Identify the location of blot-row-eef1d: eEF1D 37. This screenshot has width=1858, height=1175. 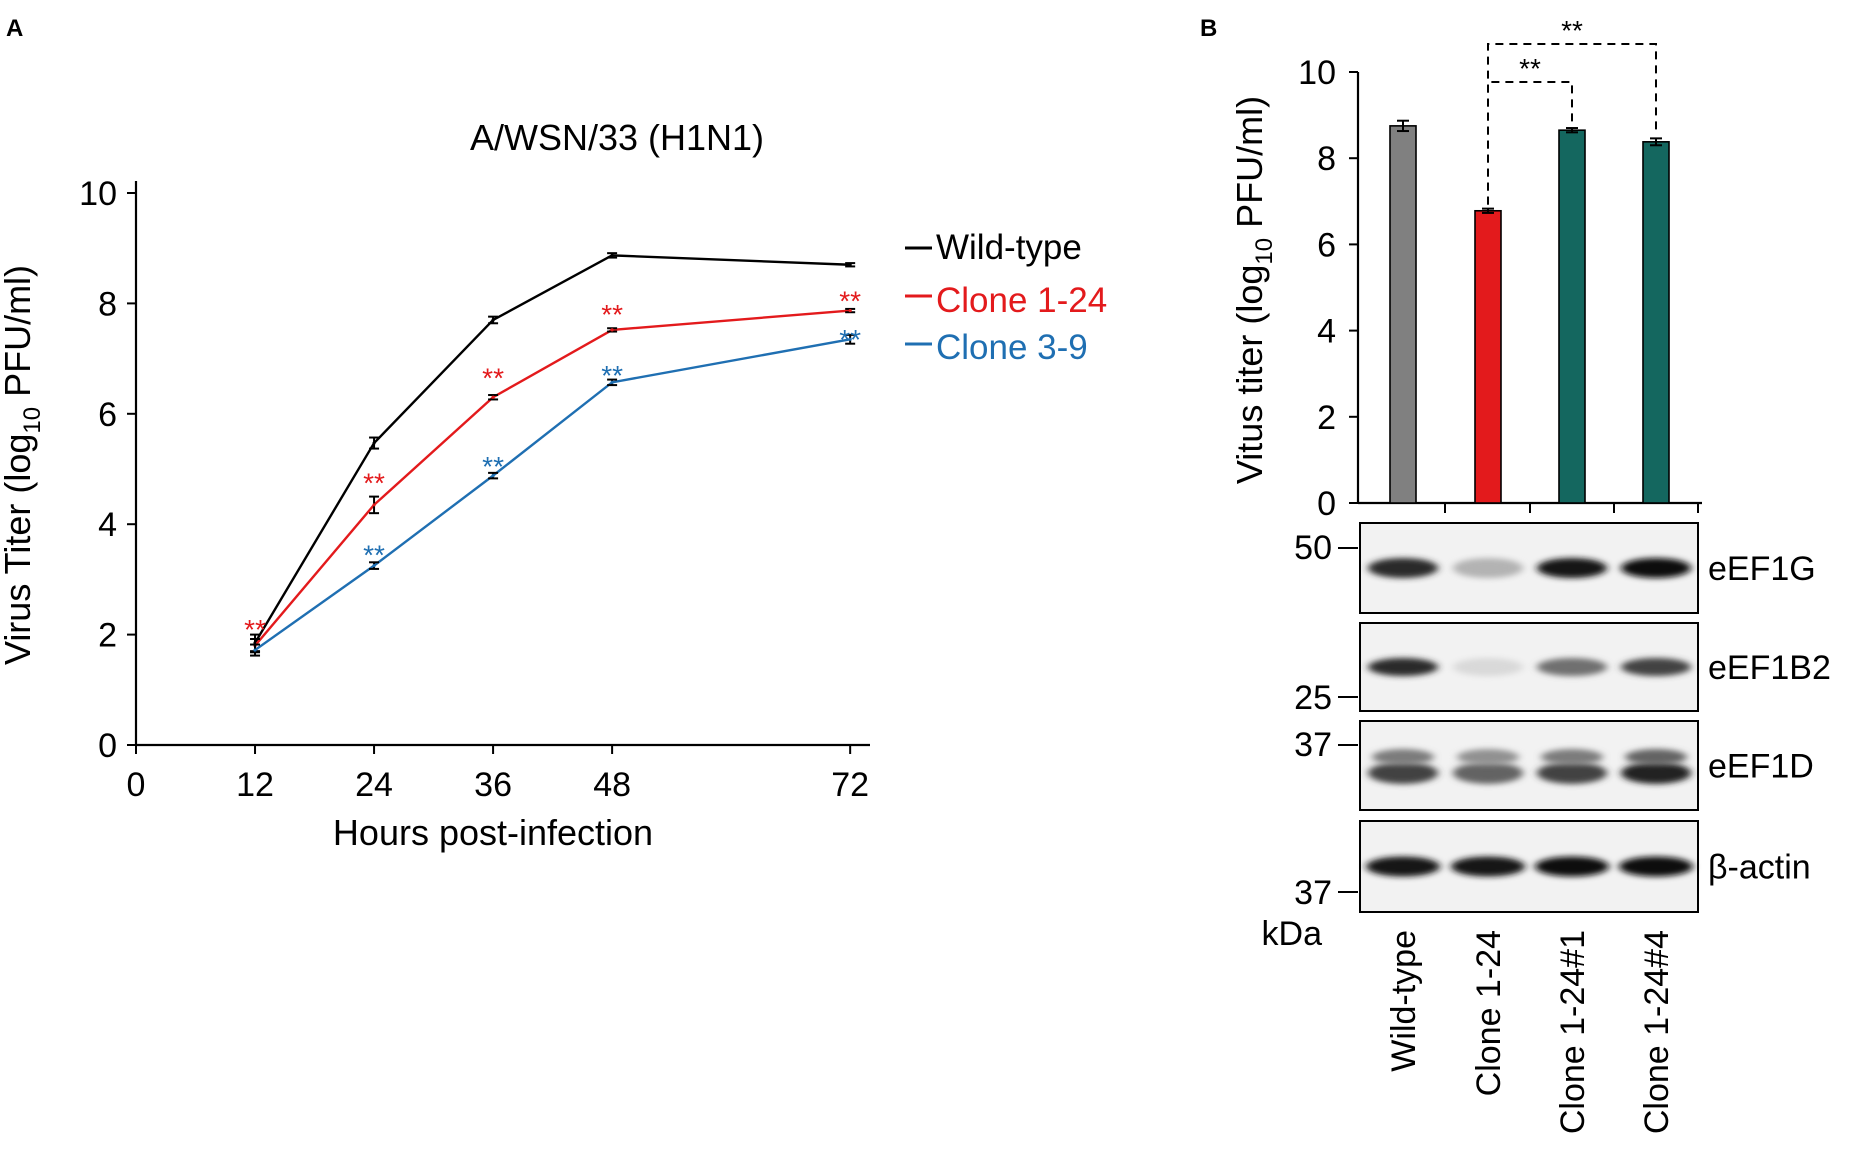
(1554, 765).